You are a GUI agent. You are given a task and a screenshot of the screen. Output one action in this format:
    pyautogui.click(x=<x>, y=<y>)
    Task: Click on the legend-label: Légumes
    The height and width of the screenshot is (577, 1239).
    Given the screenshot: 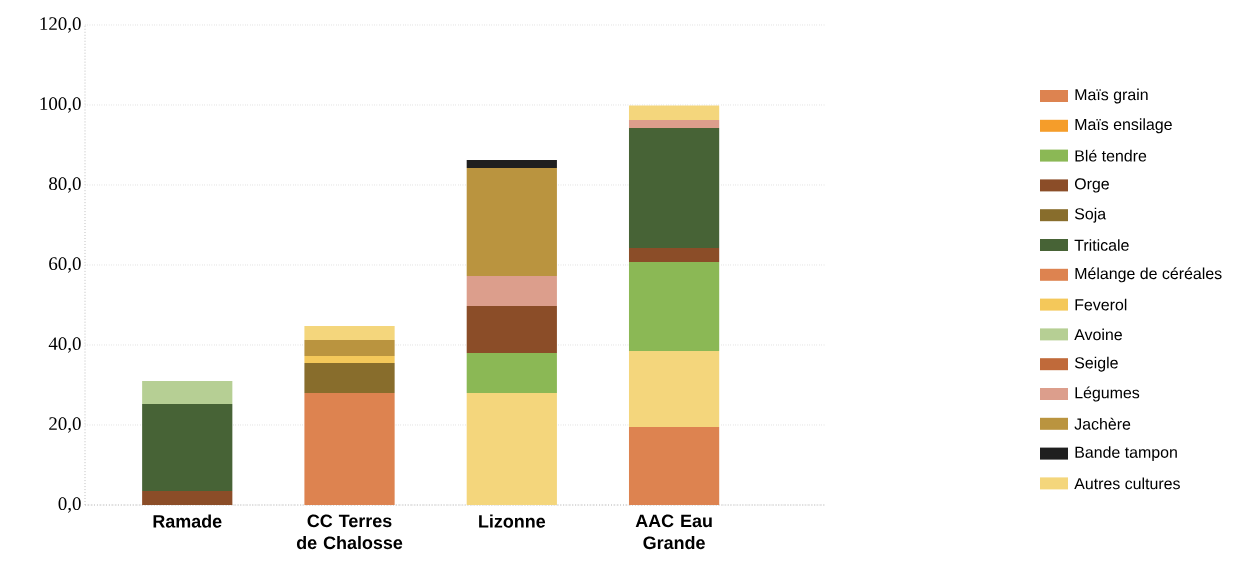 What is the action you would take?
    pyautogui.click(x=1107, y=394)
    